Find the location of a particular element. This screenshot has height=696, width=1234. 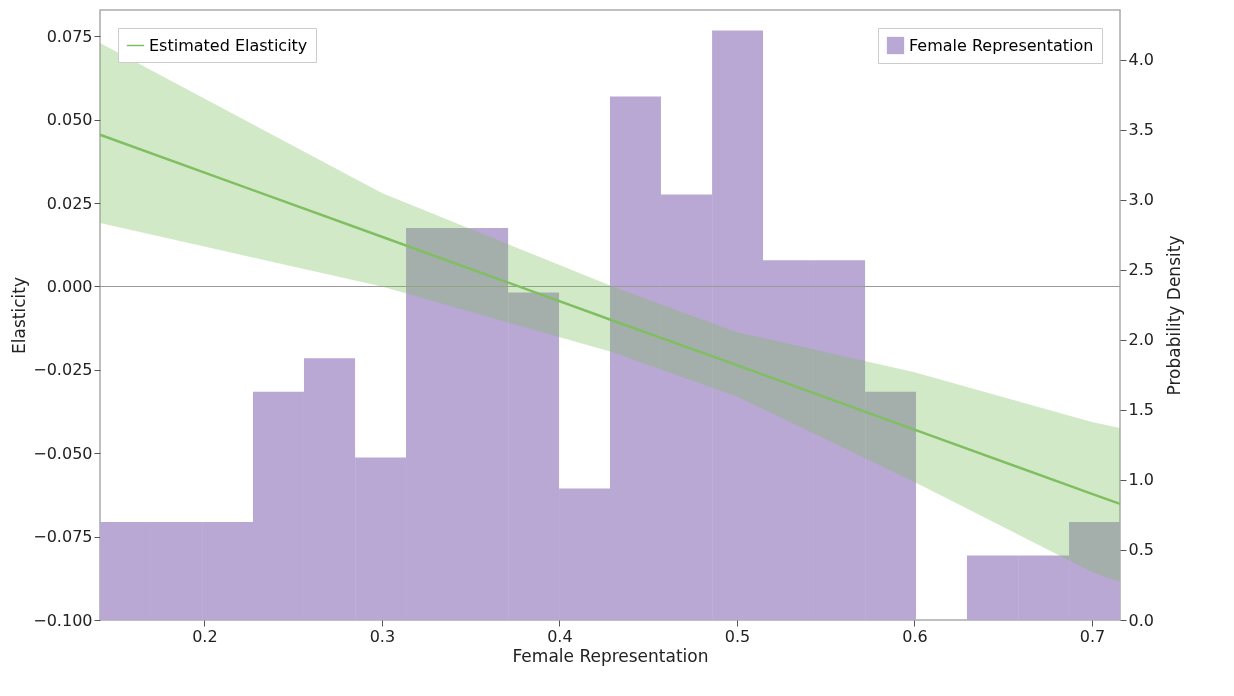

y2-tick-label: 4.0 is located at coordinates (1141, 60).